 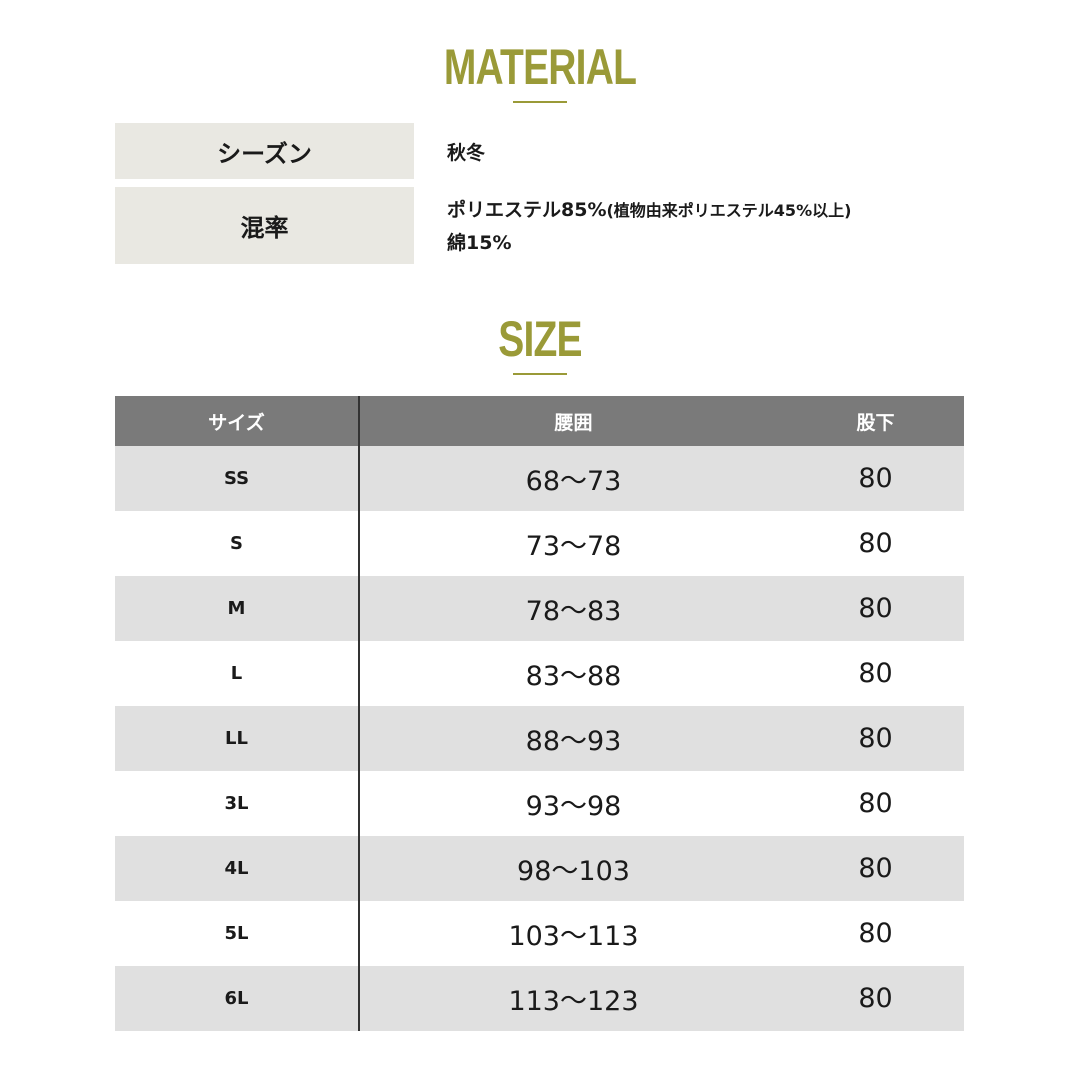 I want to click on cell-size: SS, so click(x=237, y=478).